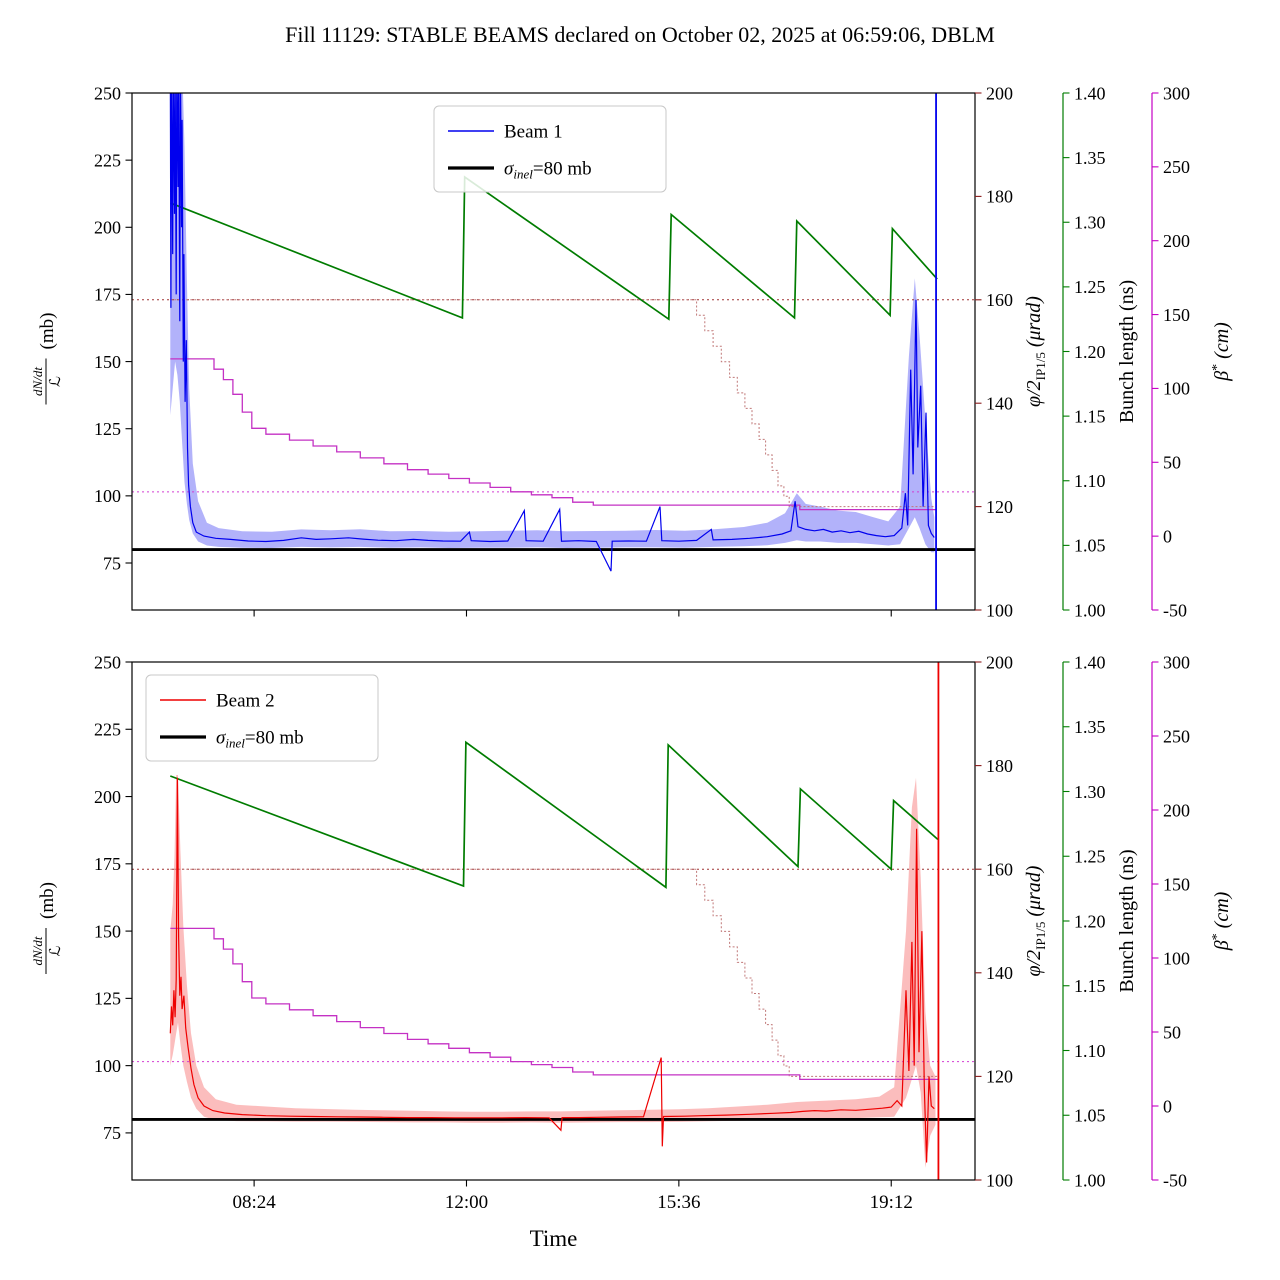 The height and width of the screenshot is (1280, 1280). What do you see at coordinates (554, 1238) in the screenshot?
I see `x-axis-label: Time` at bounding box center [554, 1238].